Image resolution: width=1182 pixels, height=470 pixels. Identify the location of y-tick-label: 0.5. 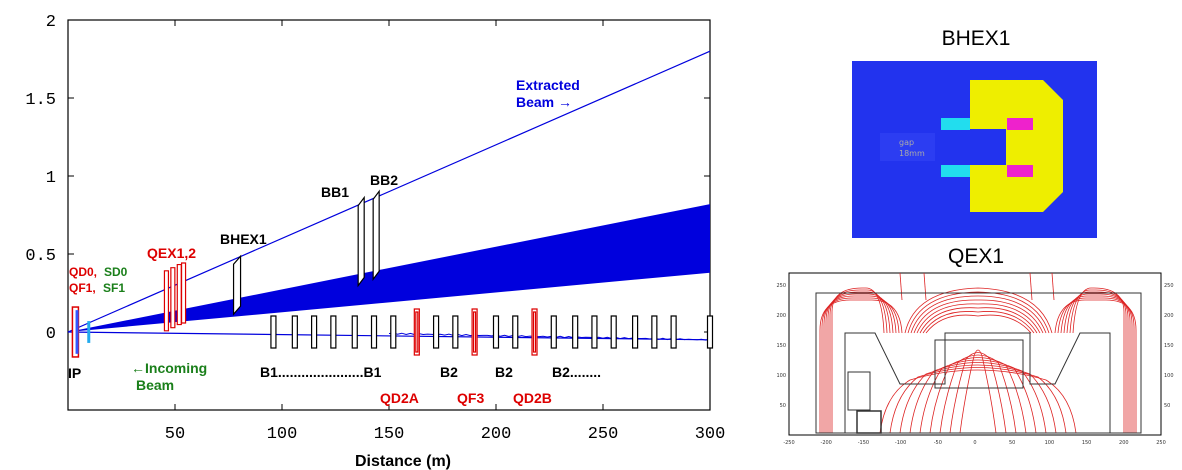
(40, 256).